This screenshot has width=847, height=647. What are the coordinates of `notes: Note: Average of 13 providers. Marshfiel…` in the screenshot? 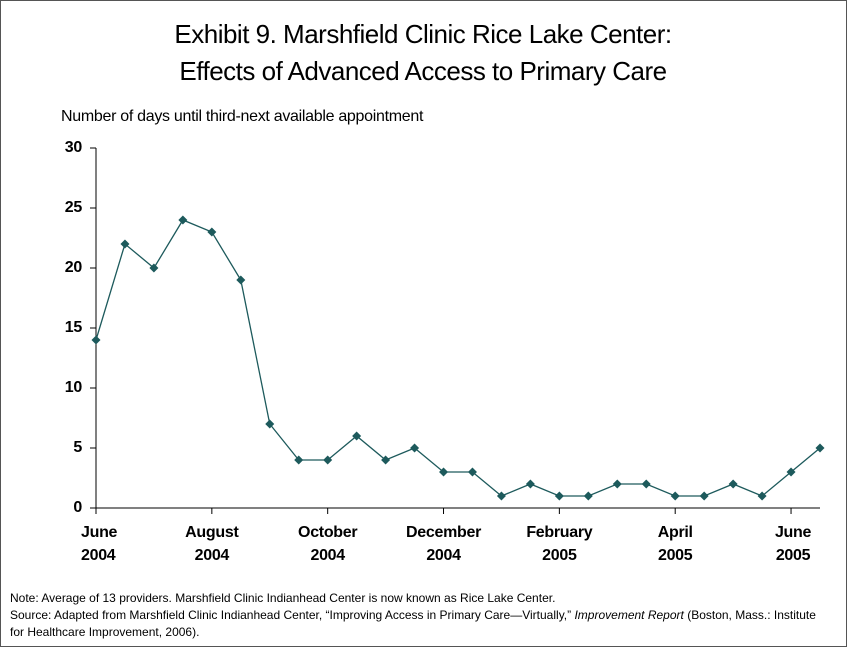 It's located at (420, 615).